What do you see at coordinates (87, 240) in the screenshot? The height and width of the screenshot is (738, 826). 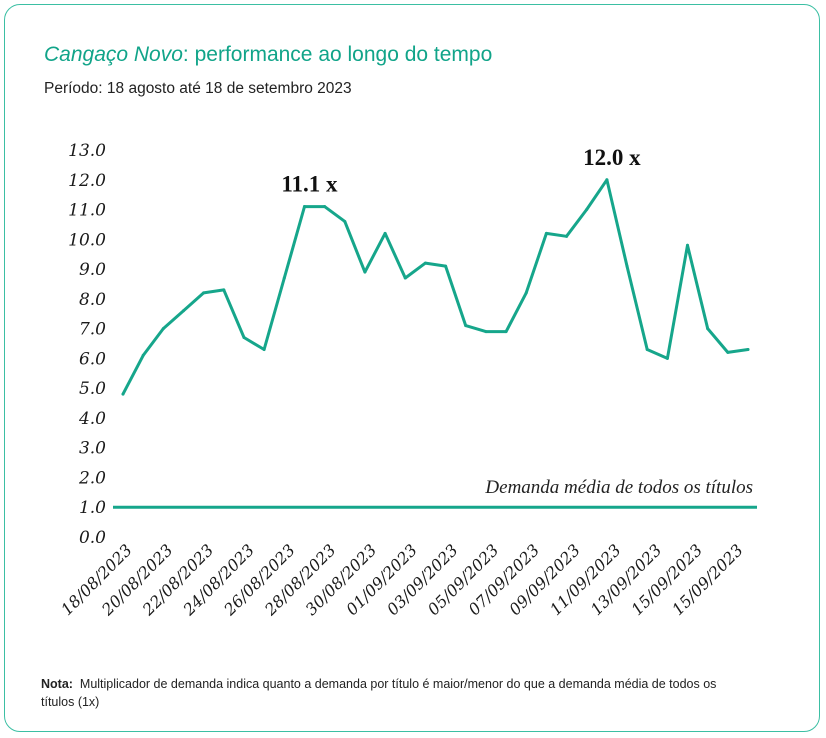 I see `y-tick-label: 10.0` at bounding box center [87, 240].